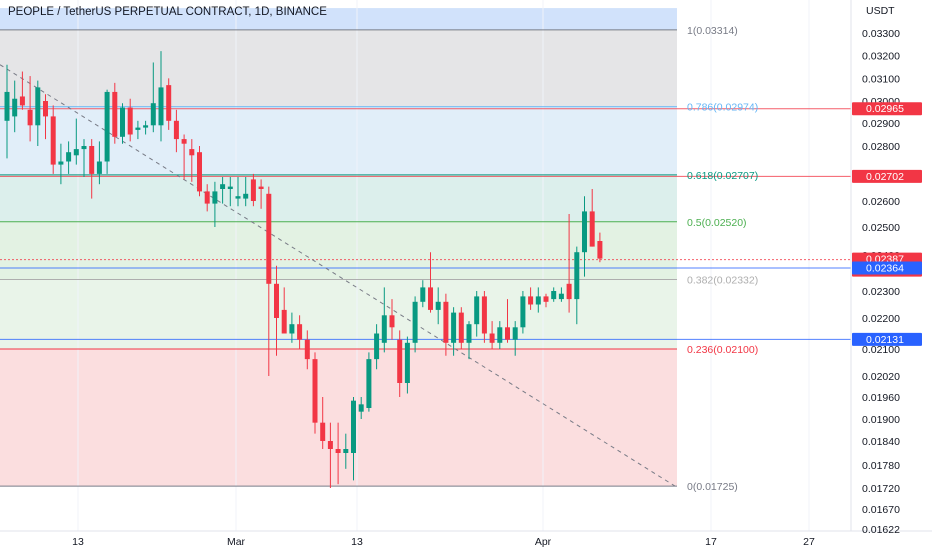  I want to click on price-tag-label: 0.02702, so click(885, 177).